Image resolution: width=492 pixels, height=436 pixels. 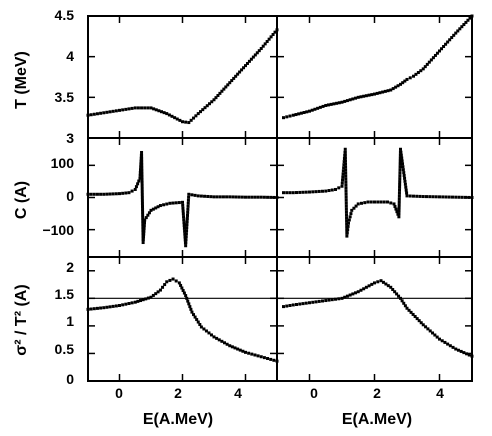 What do you see at coordinates (65, 15) in the screenshot?
I see `y-tick-label: 4.5` at bounding box center [65, 15].